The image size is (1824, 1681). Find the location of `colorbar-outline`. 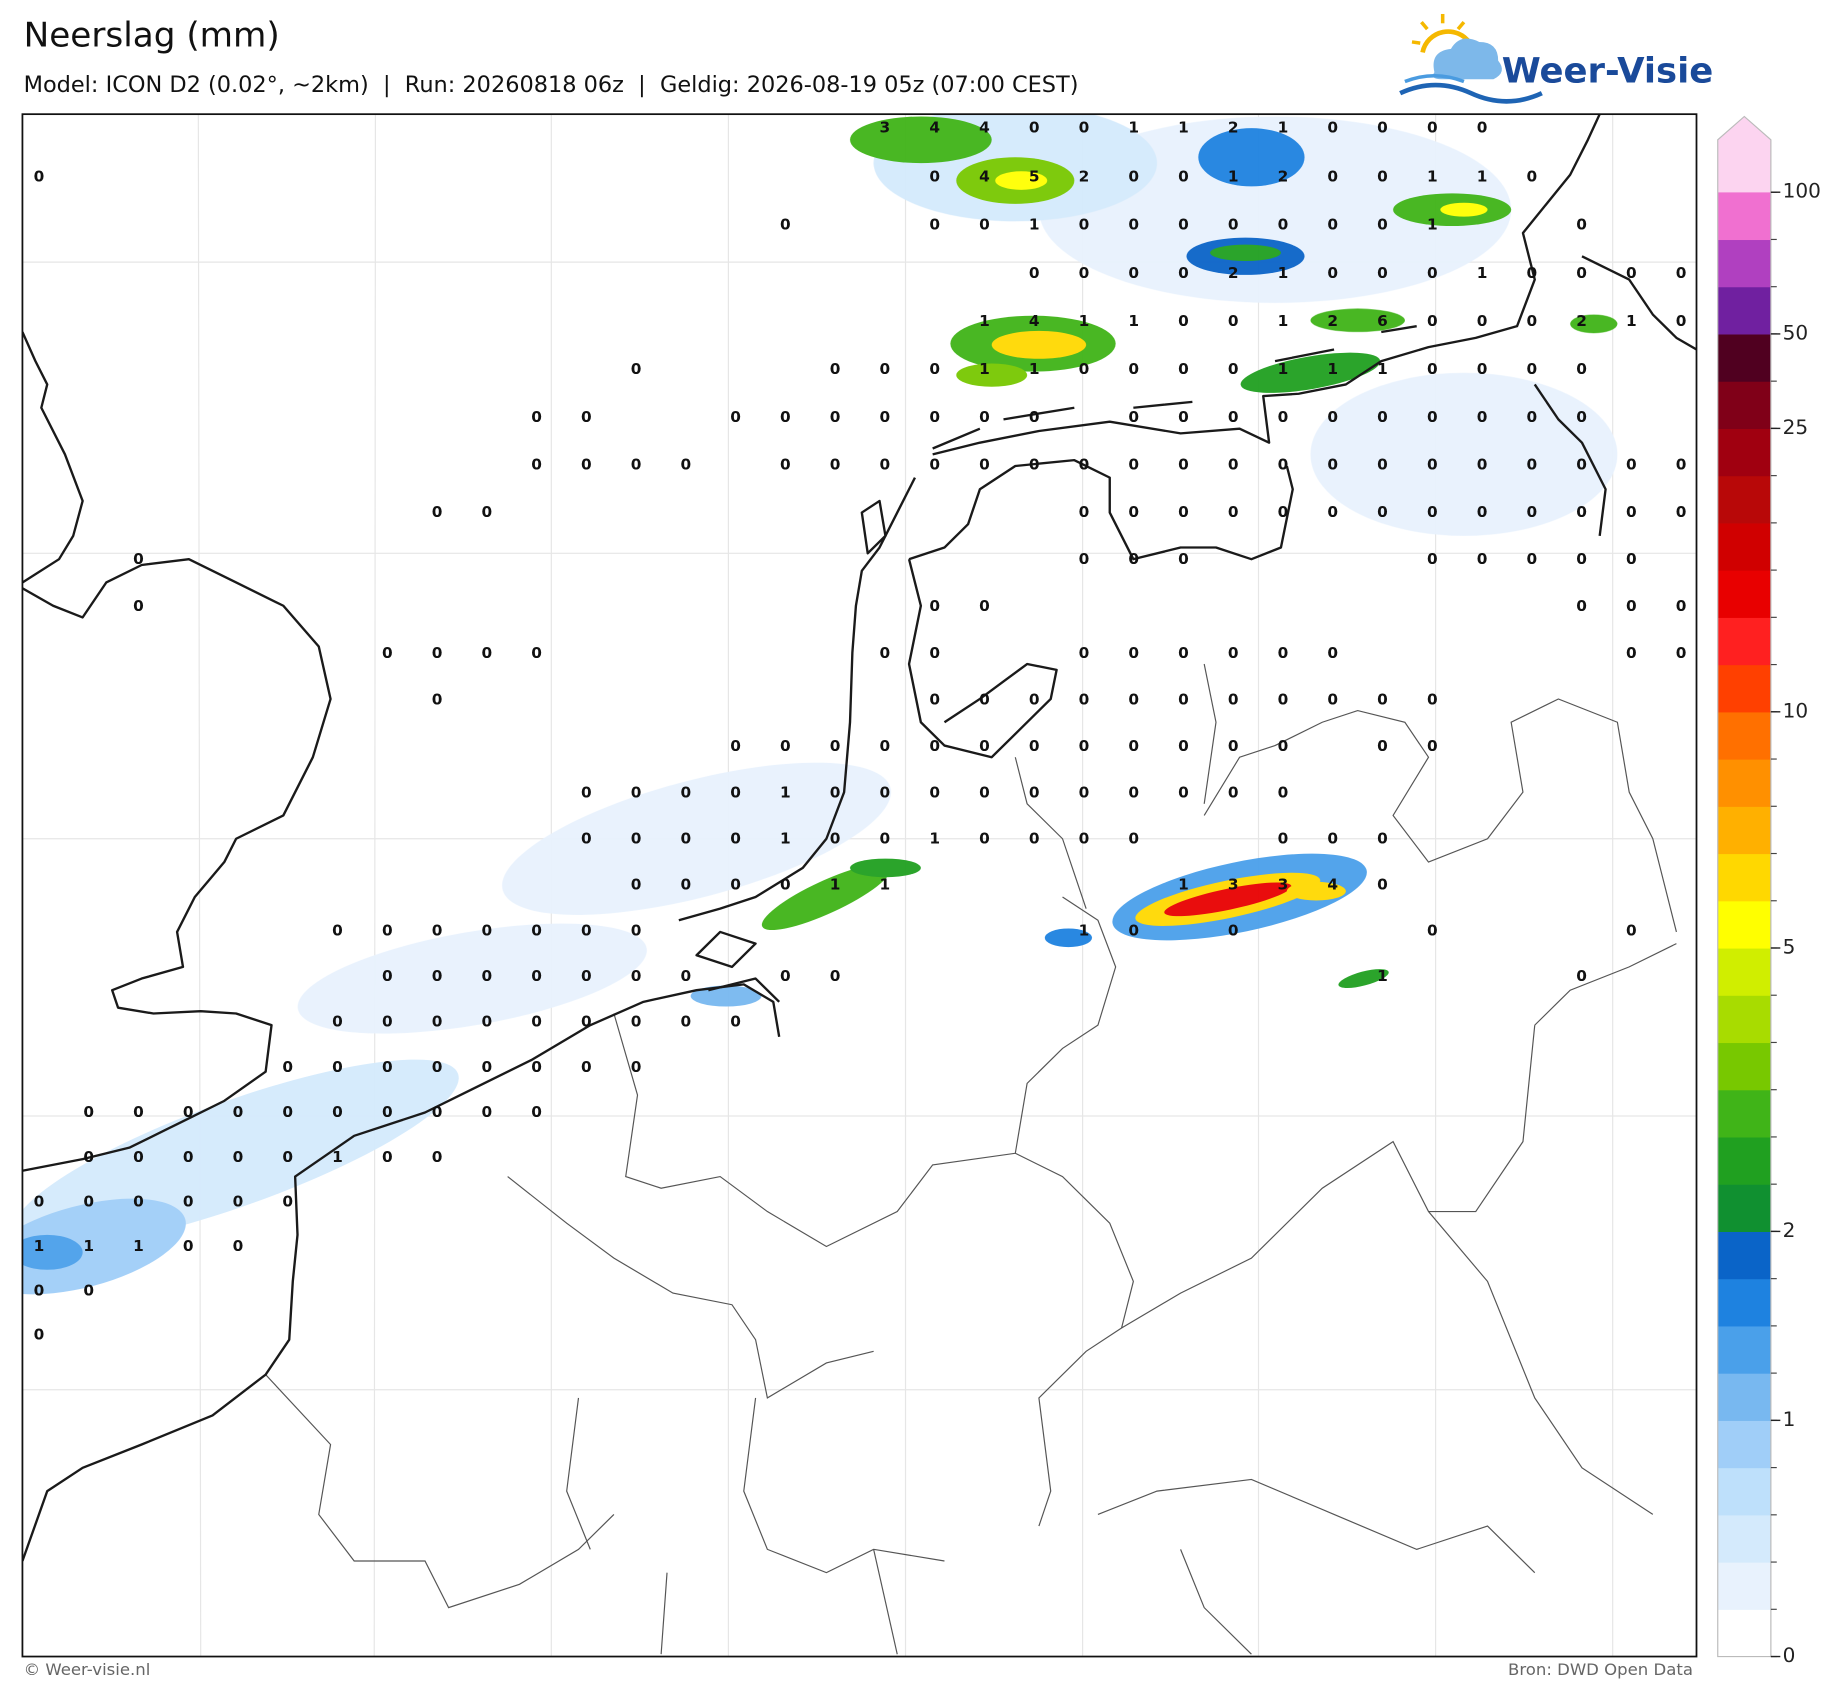

colorbar-outline is located at coordinates (1744, 886).